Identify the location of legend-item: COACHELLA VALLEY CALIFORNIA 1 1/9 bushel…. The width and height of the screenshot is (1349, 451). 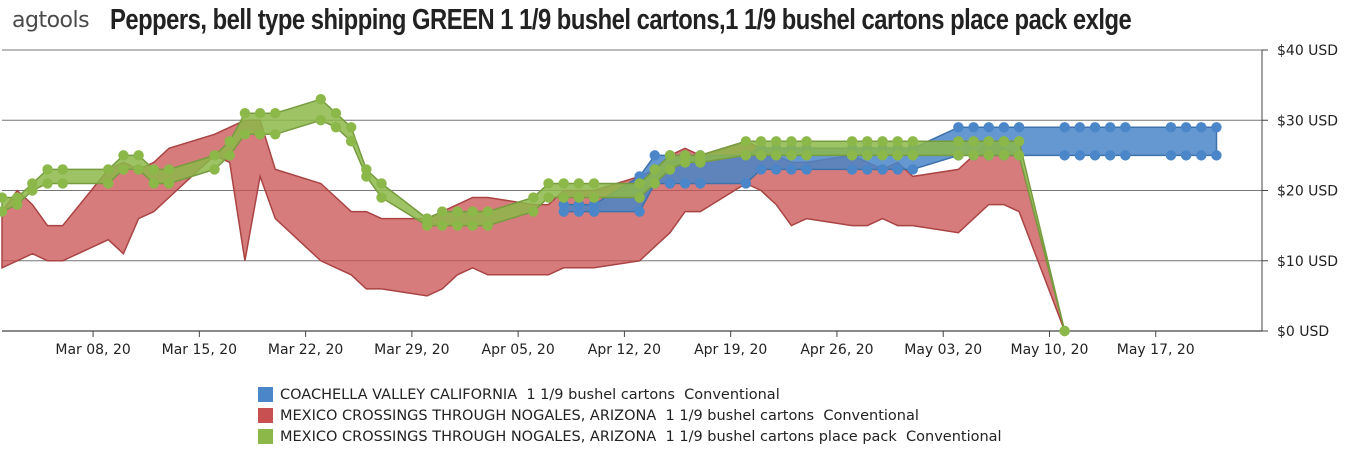
(630, 394).